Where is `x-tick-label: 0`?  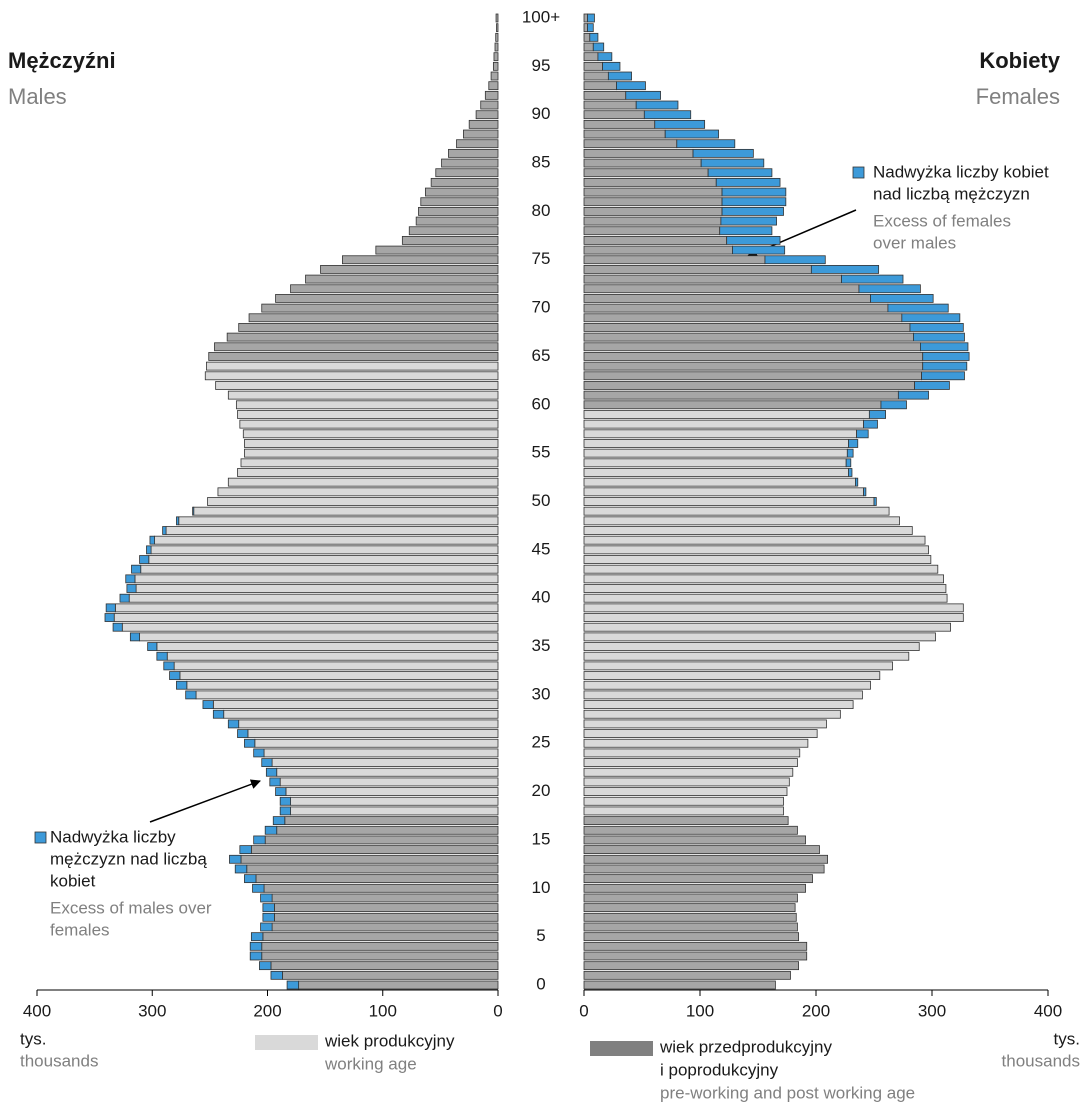
x-tick-label: 0 is located at coordinates (583, 1010).